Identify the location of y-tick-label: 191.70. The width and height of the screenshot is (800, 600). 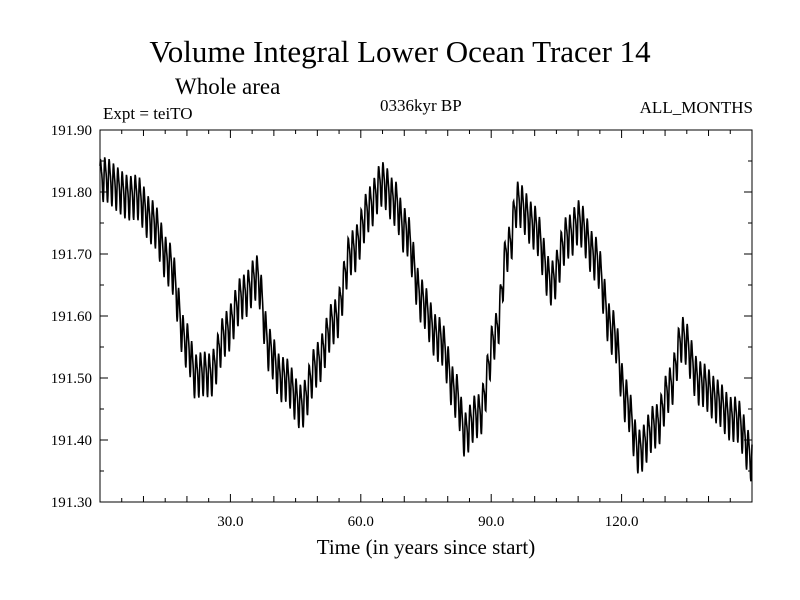
(71, 255).